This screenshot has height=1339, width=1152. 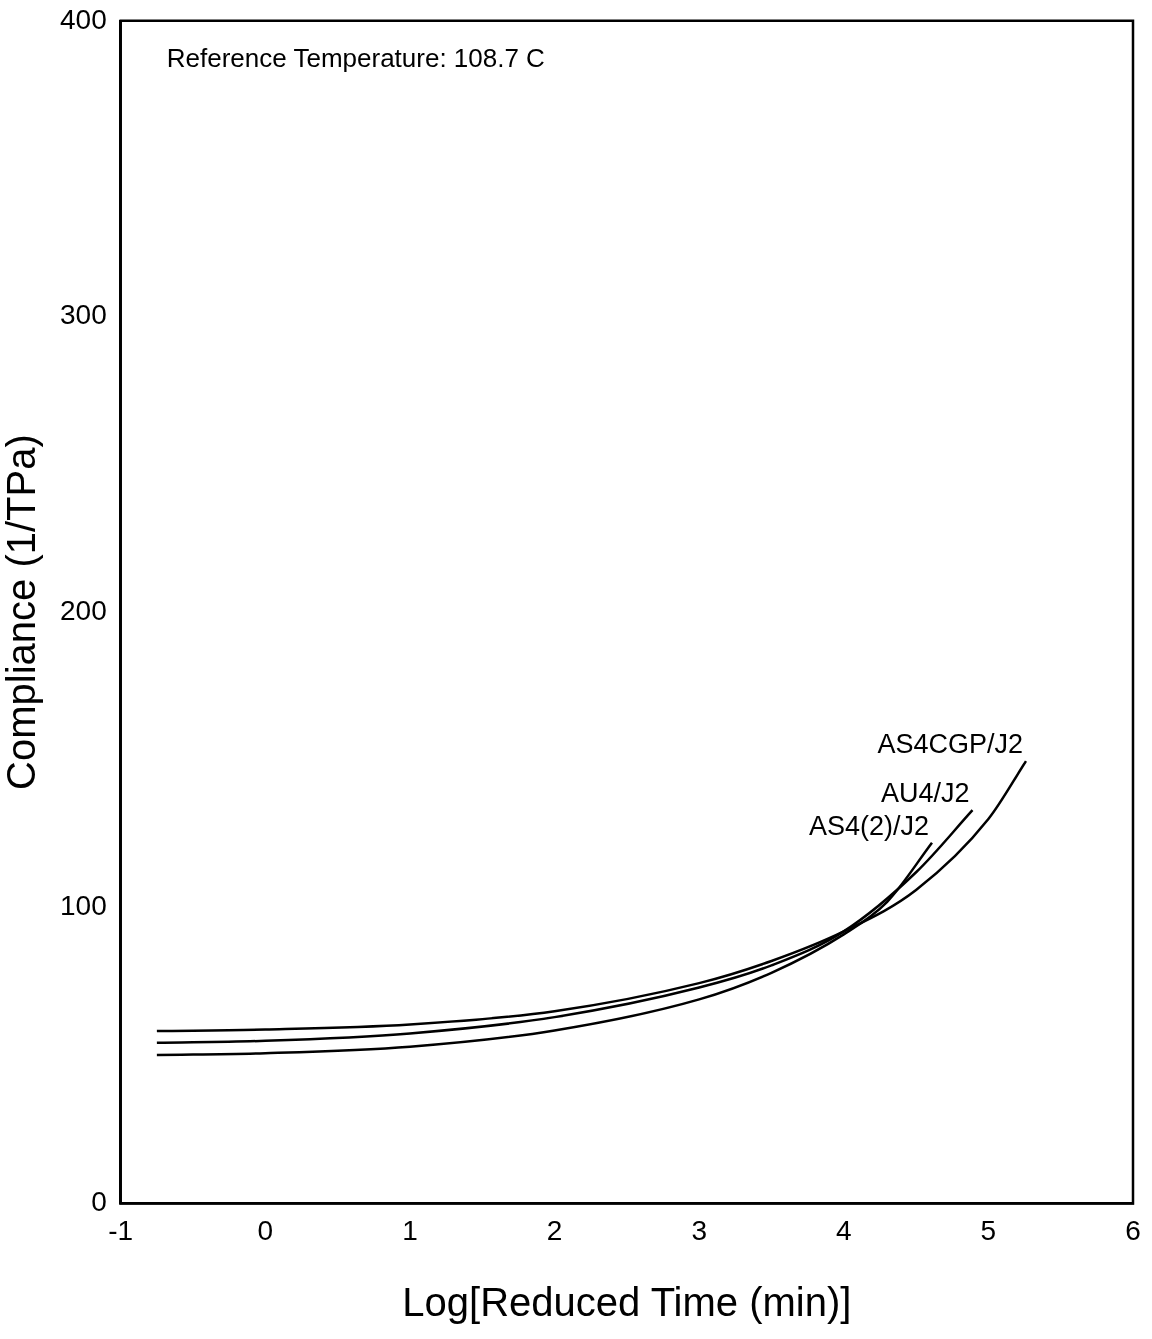 I want to click on x-tick-label: 2, so click(x=554, y=1230).